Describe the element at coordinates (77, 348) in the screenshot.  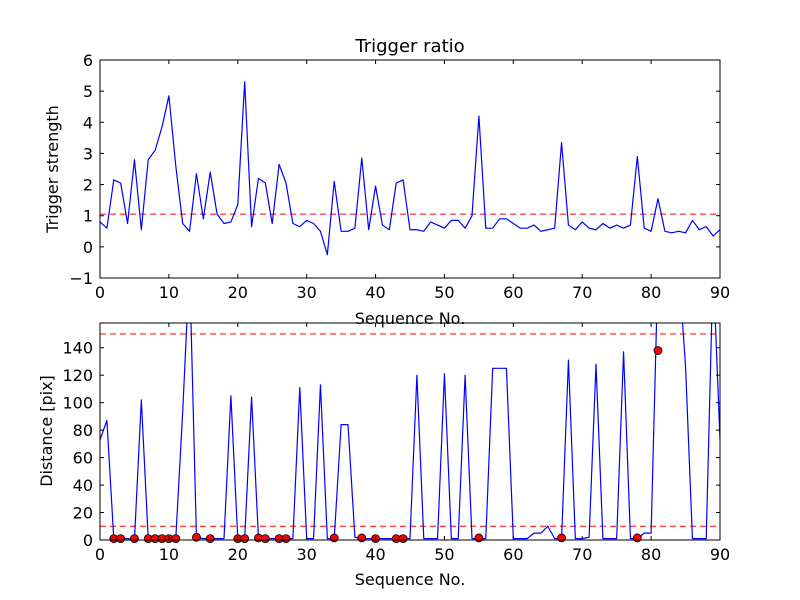
I see `y-tick-label: 140` at that location.